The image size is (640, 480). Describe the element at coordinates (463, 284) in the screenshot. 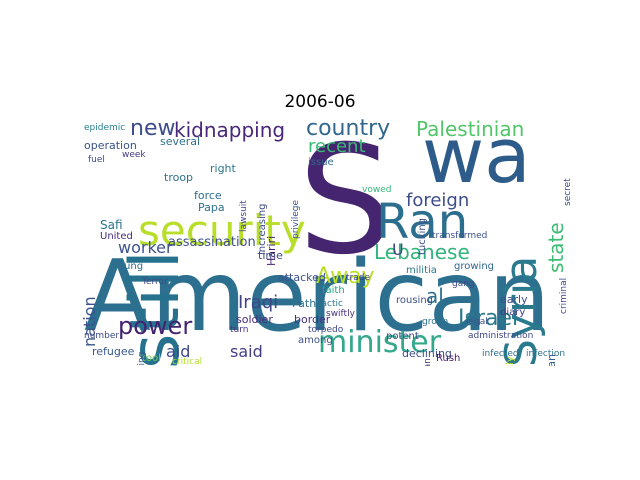

I see `word: gang` at that location.